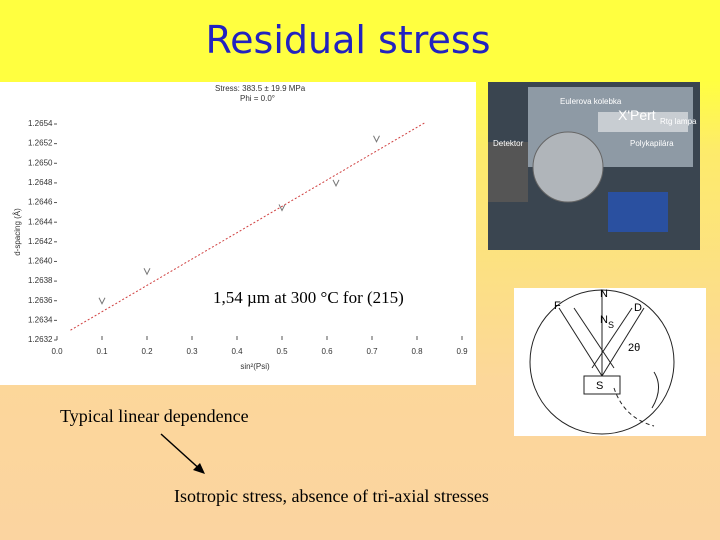  I want to click on x-tick-label: 0.4, so click(237, 351).